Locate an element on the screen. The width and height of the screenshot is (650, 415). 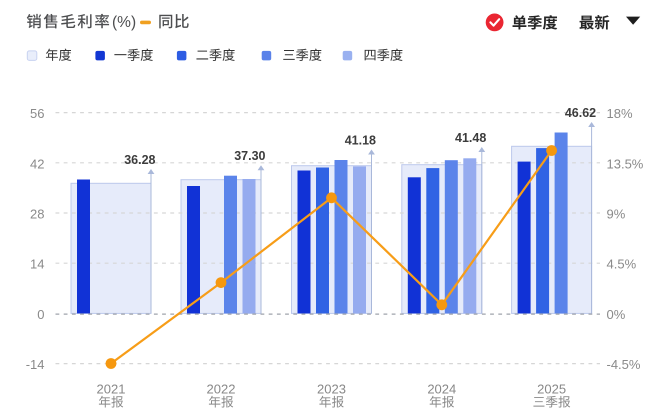
svg-text: 41.48 is located at coordinates (470, 138).